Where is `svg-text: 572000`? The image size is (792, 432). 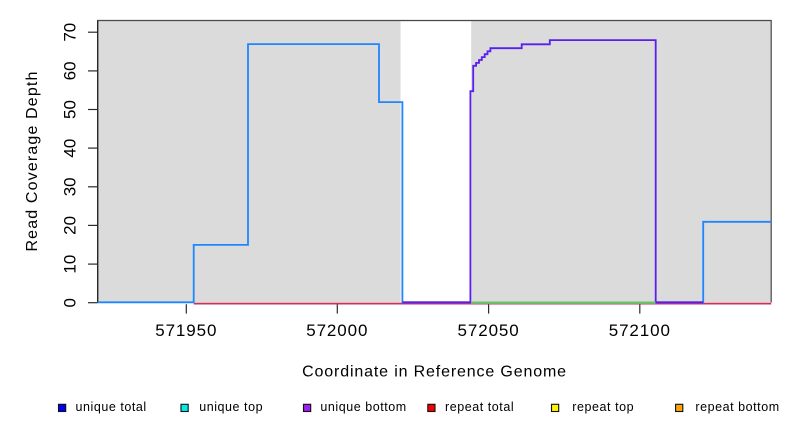 svg-text: 572000 is located at coordinates (337, 330).